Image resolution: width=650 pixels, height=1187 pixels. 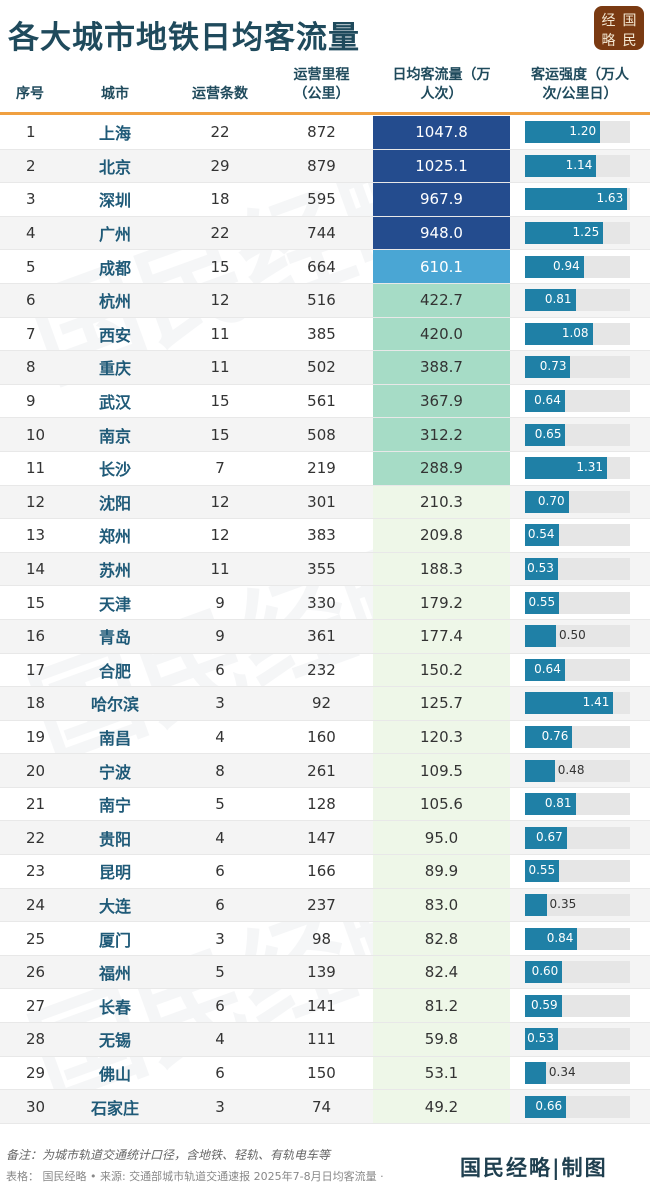 I want to click on cell-rank: 9, so click(x=31, y=401).